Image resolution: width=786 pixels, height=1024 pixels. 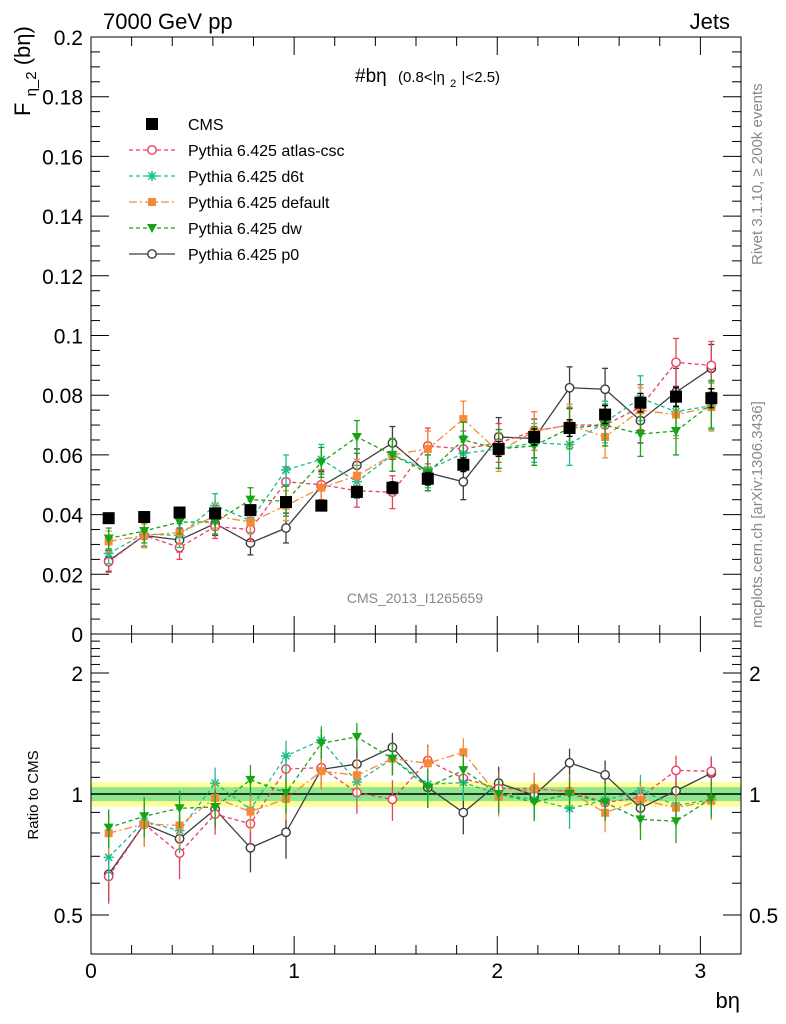 What do you see at coordinates (245, 229) in the screenshot?
I see `legend-label: Pythia 6.425 dw` at bounding box center [245, 229].